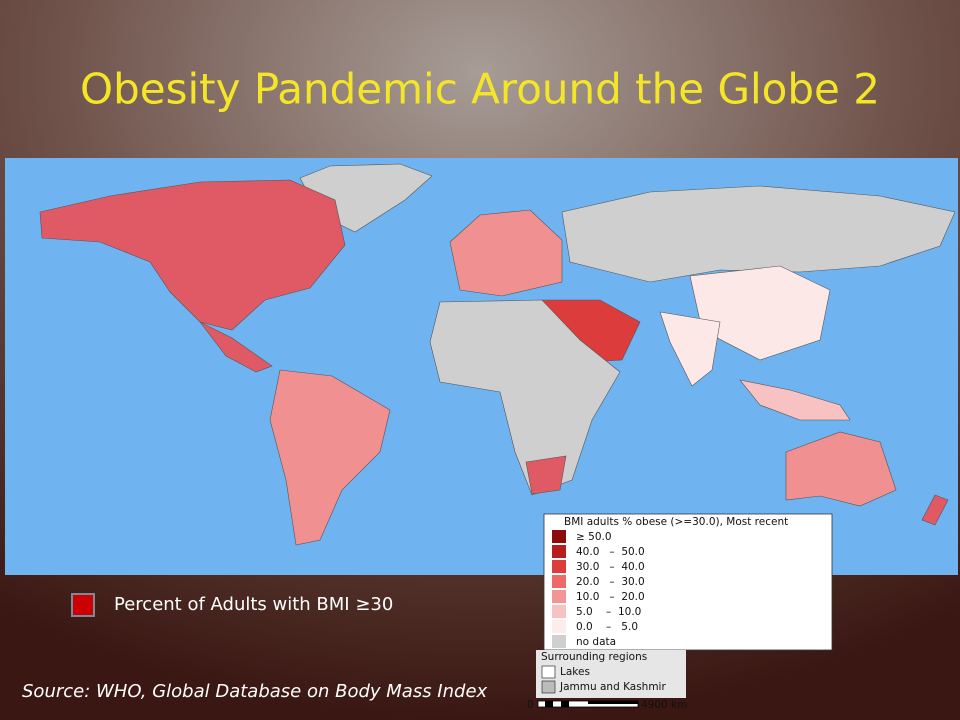 The height and width of the screenshot is (720, 960). Describe the element at coordinates (935, 510) in the screenshot. I see `new-zealand` at that location.